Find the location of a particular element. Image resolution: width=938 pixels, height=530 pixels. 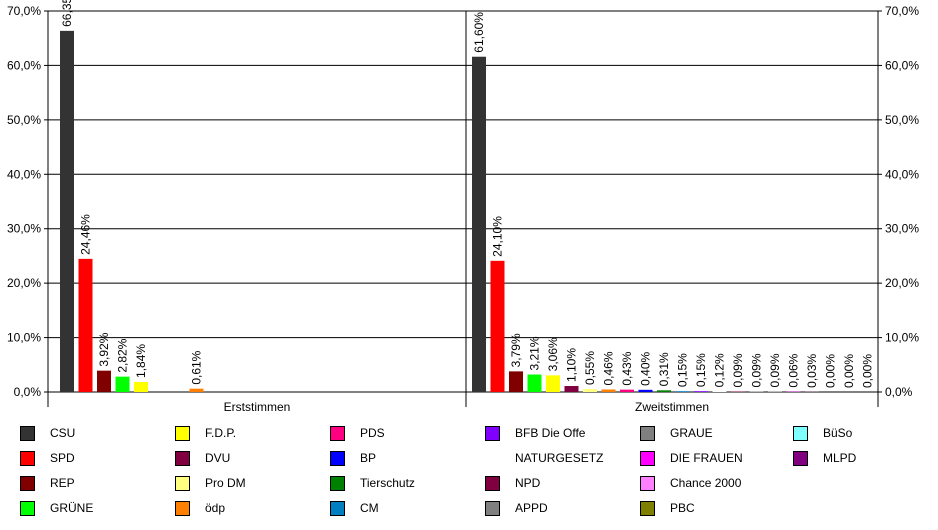

y-tick-label-right: 20,0% is located at coordinates (902, 283).